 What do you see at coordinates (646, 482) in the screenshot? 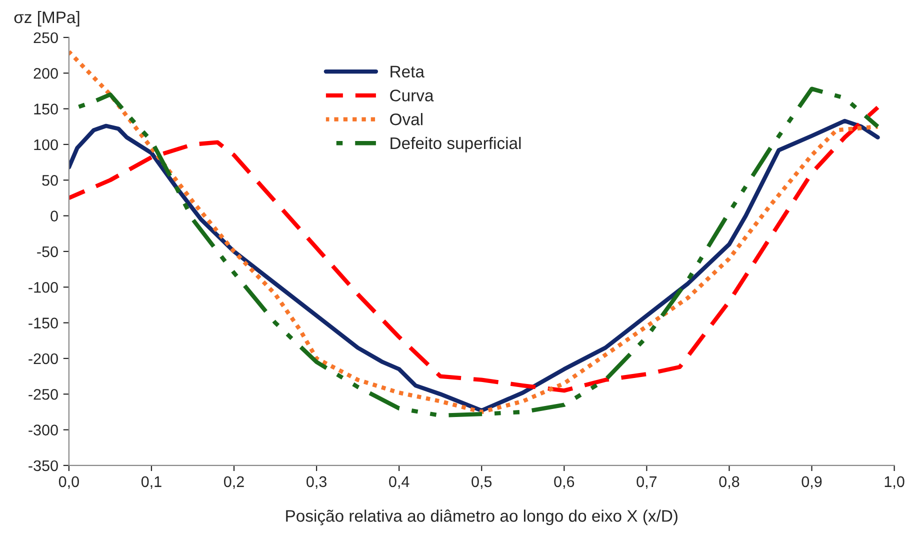
I see `x-tick-label: 0,7` at bounding box center [646, 482].